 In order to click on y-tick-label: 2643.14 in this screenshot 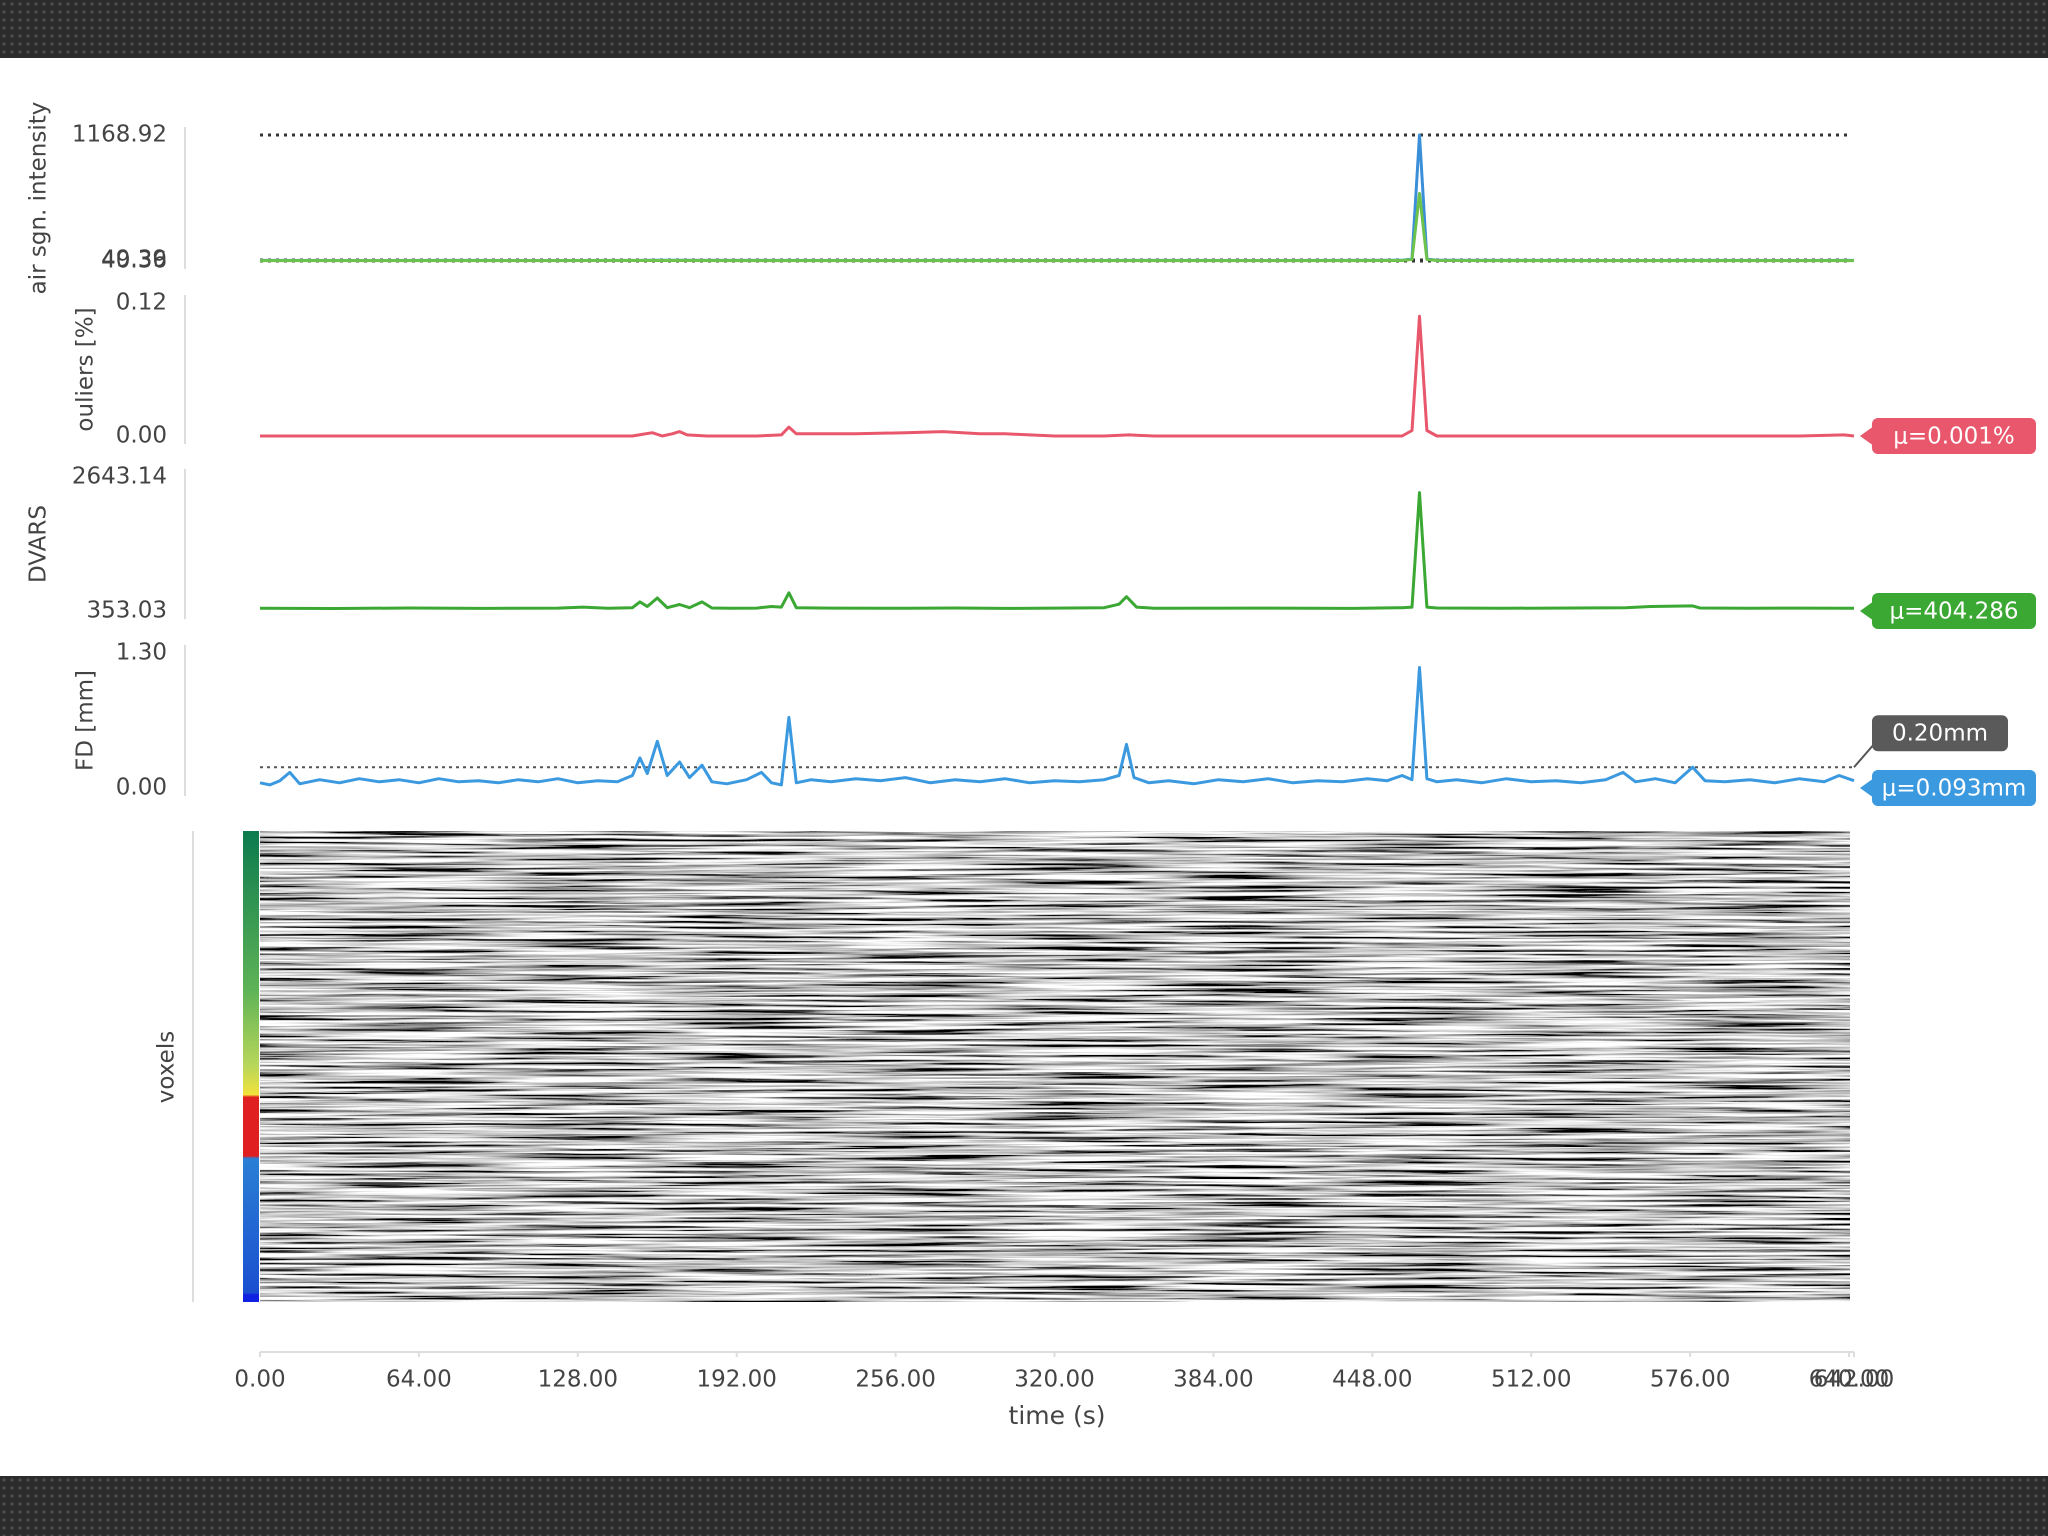, I will do `click(119, 477)`.